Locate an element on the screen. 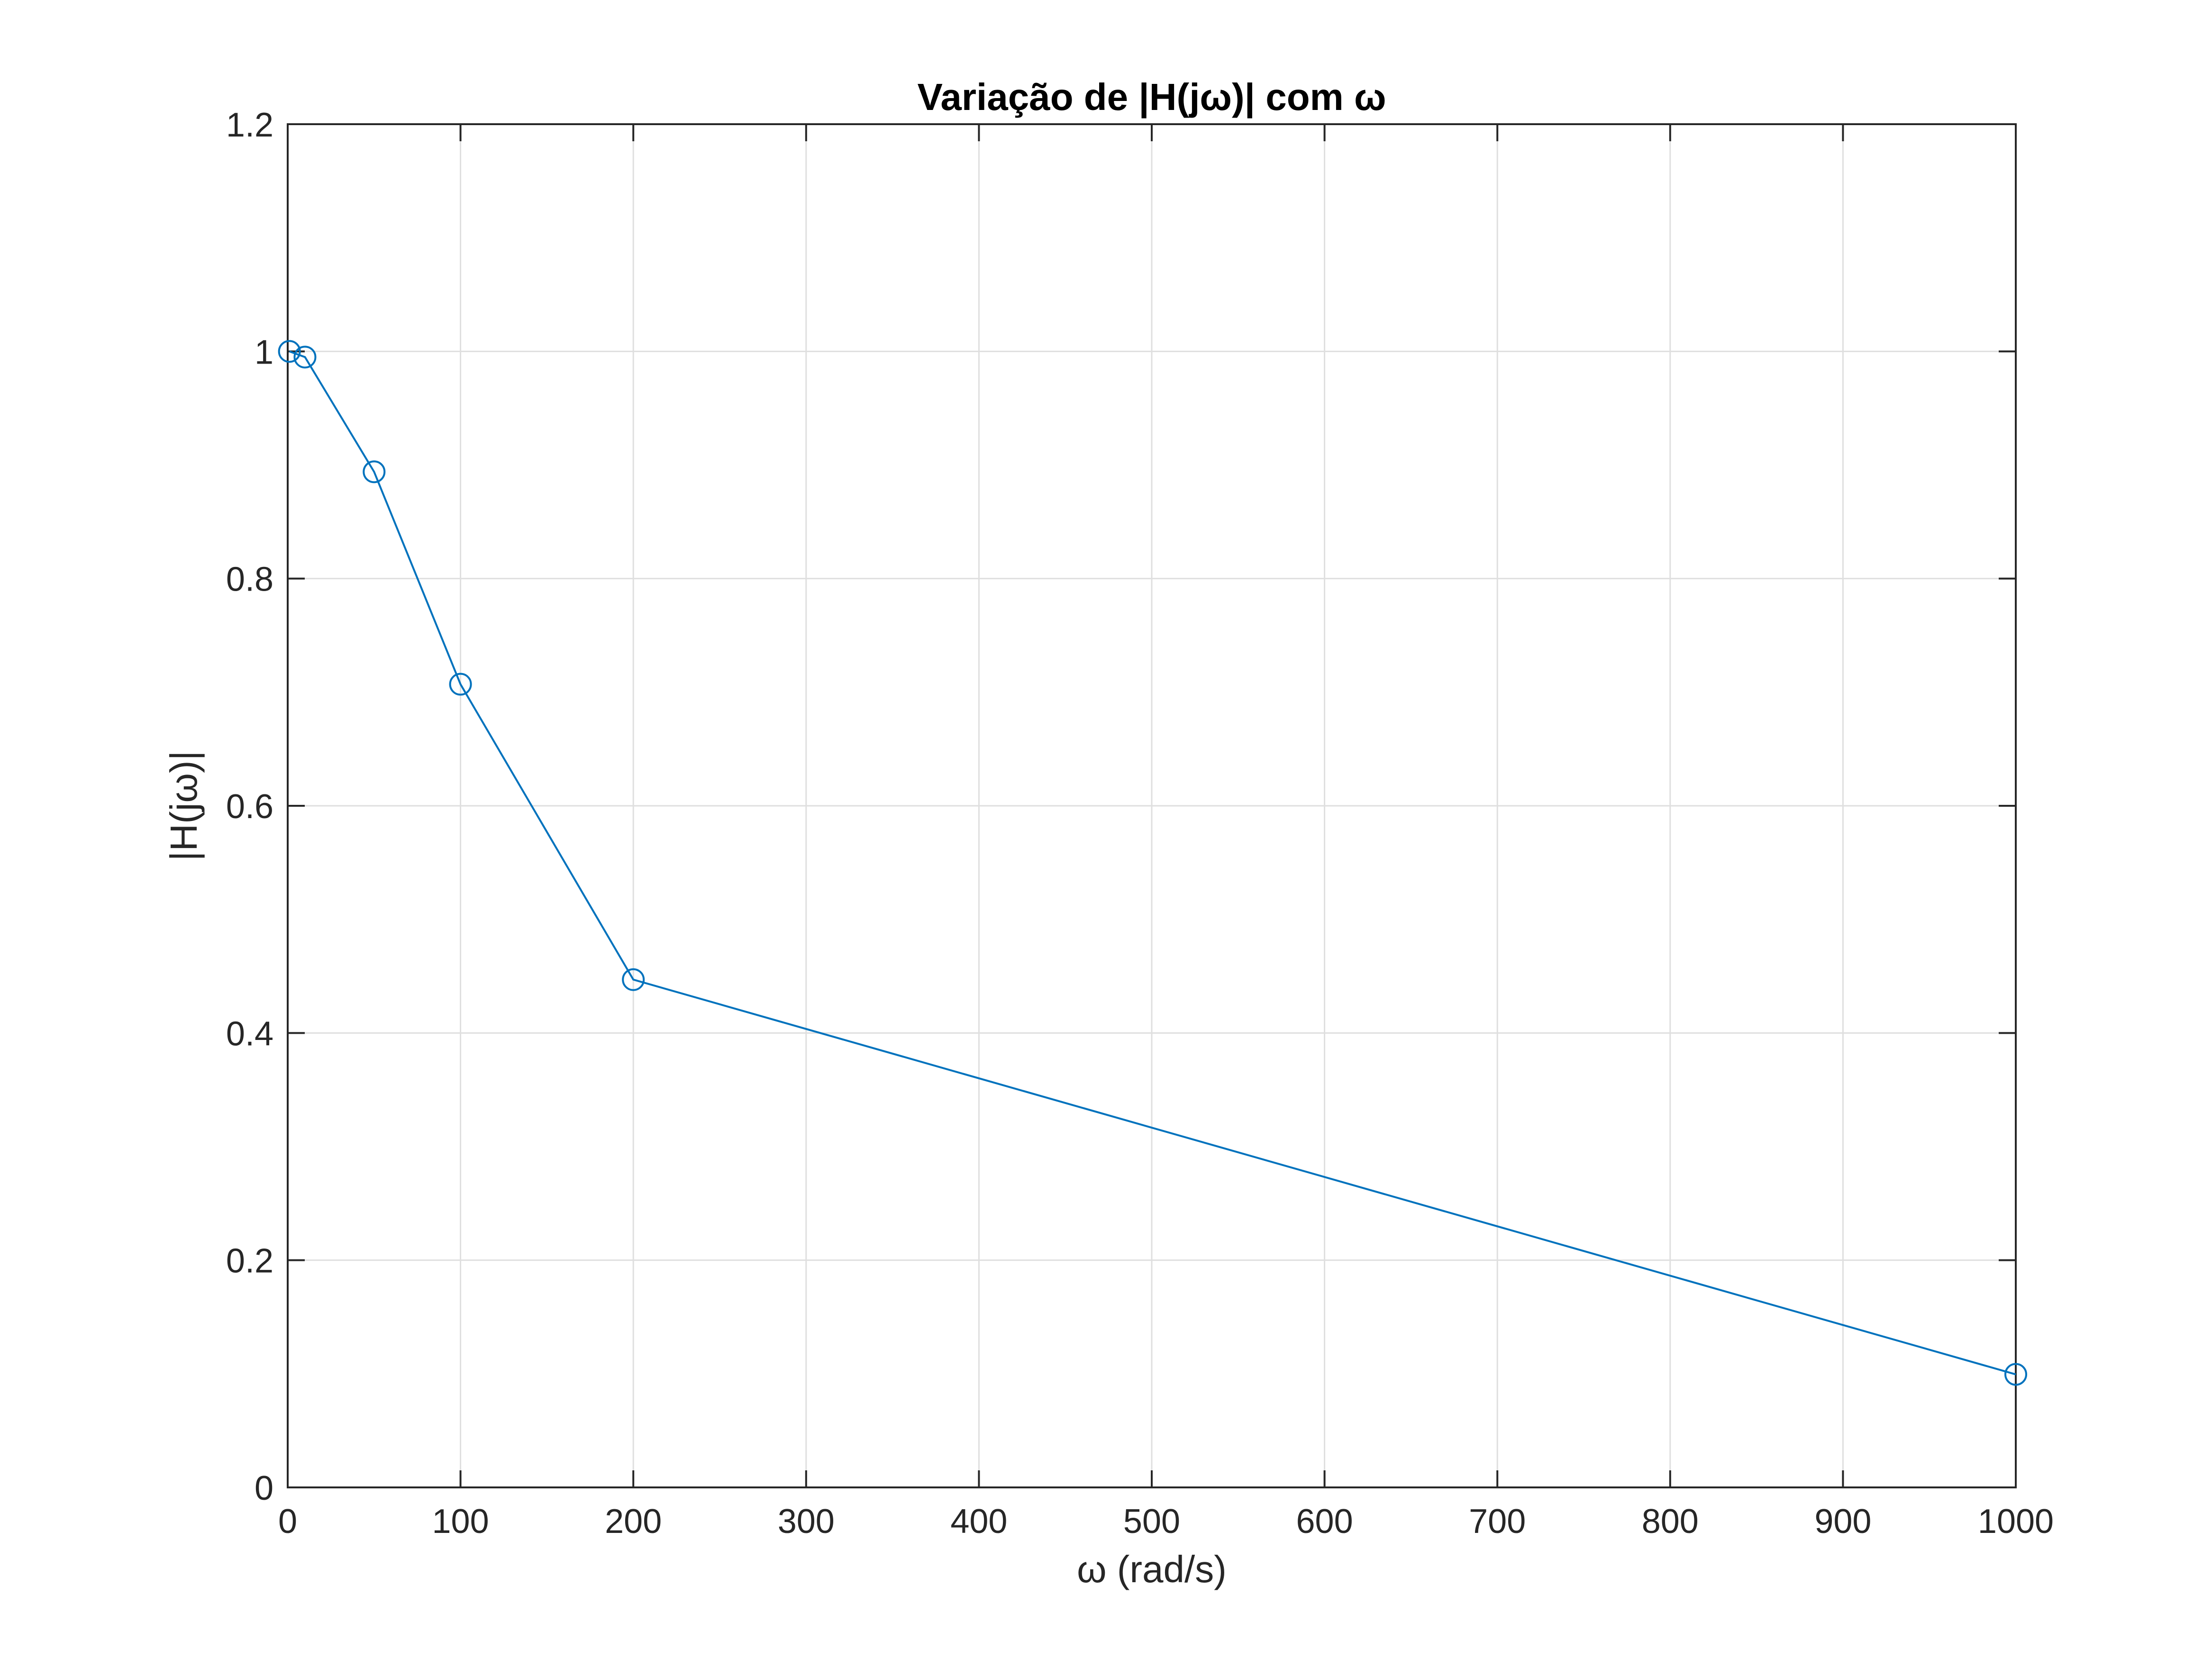 This screenshot has height=1659, width=2212. x-tick-label: 200 is located at coordinates (633, 1521).